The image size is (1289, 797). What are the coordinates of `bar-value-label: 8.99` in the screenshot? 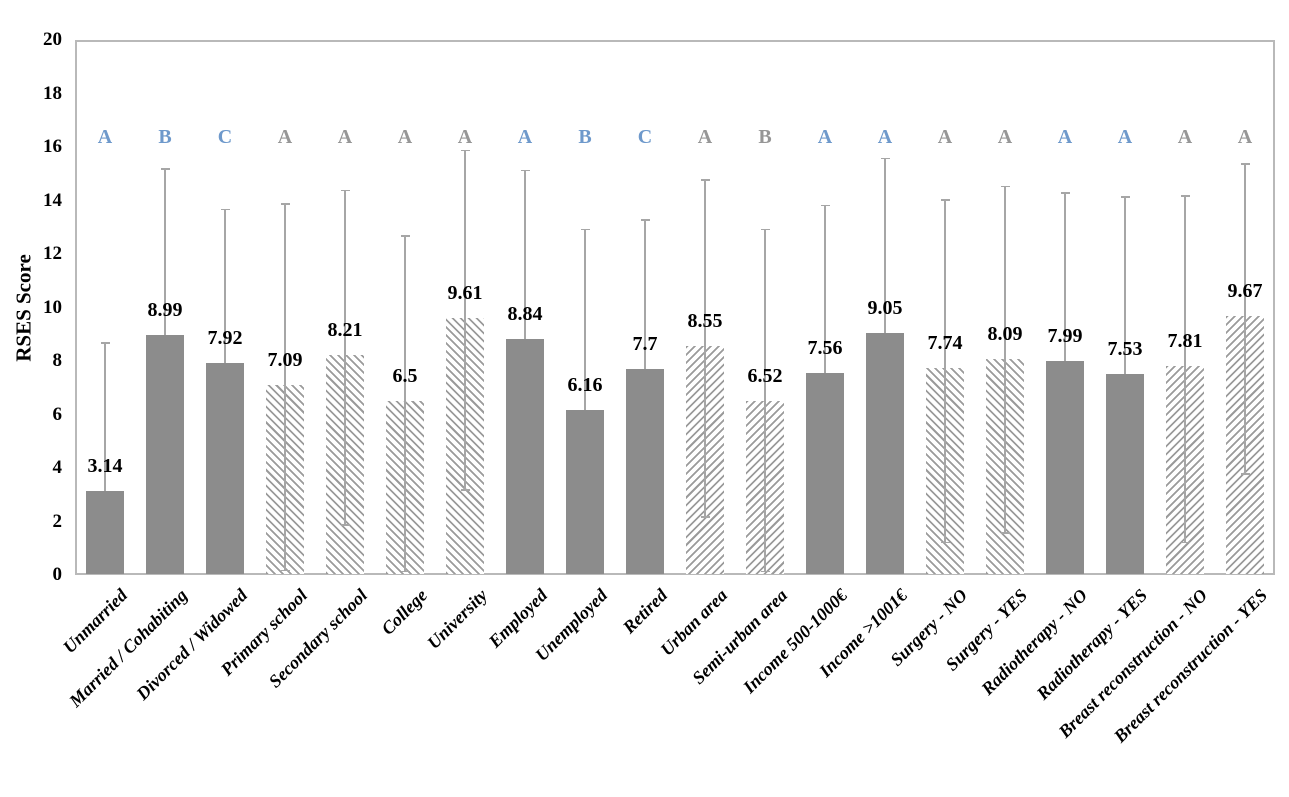 It's located at (165, 309).